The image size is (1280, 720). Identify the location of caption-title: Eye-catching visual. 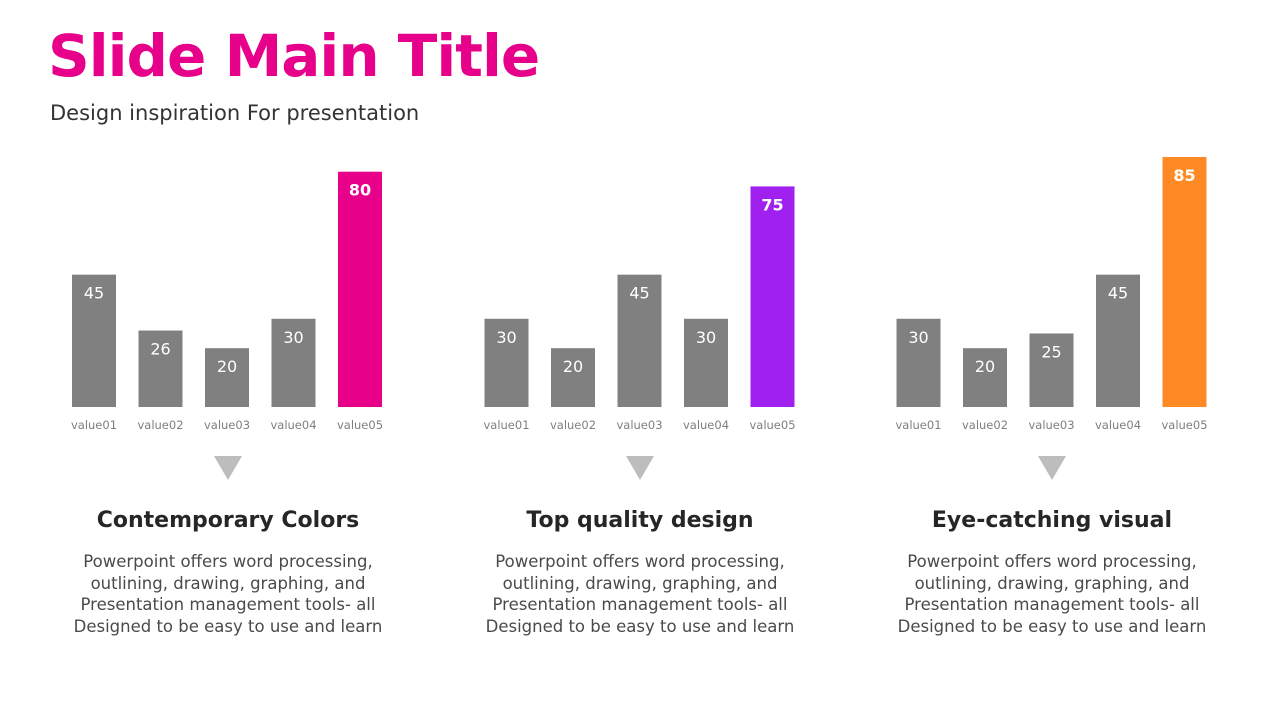
(1052, 520).